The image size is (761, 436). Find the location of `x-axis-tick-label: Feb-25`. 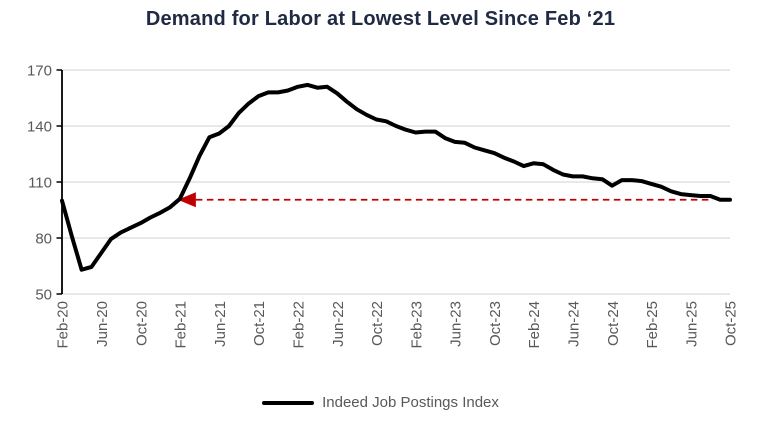

x-axis-tick-label: Feb-25 is located at coordinates (652, 325).